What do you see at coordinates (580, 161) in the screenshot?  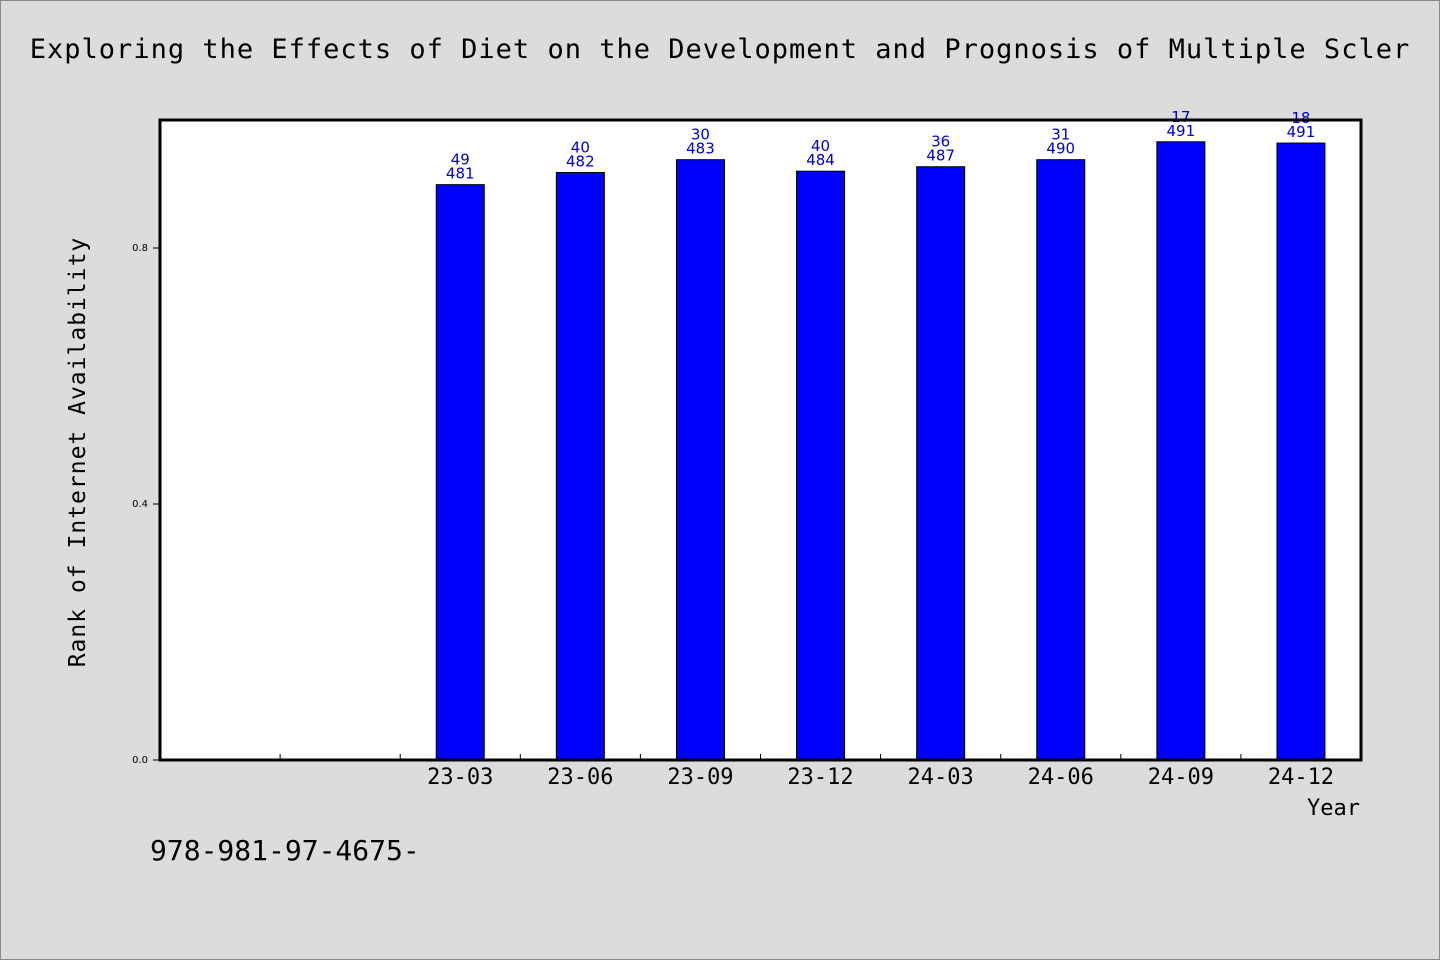 I see `bar-label-bottom: 482` at bounding box center [580, 161].